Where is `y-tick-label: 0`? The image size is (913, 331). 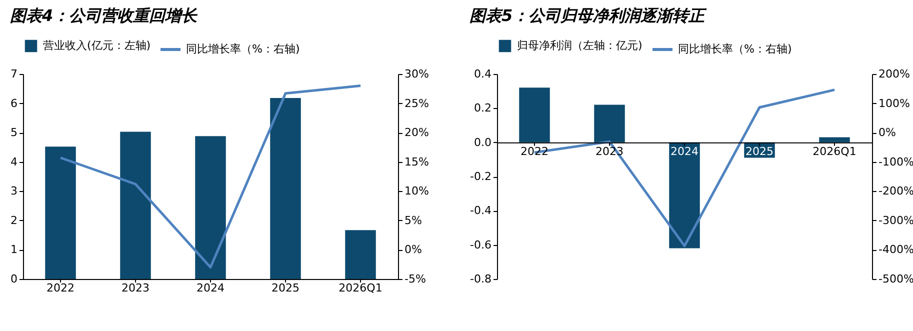
y-tick-label: 0 is located at coordinates (14, 279).